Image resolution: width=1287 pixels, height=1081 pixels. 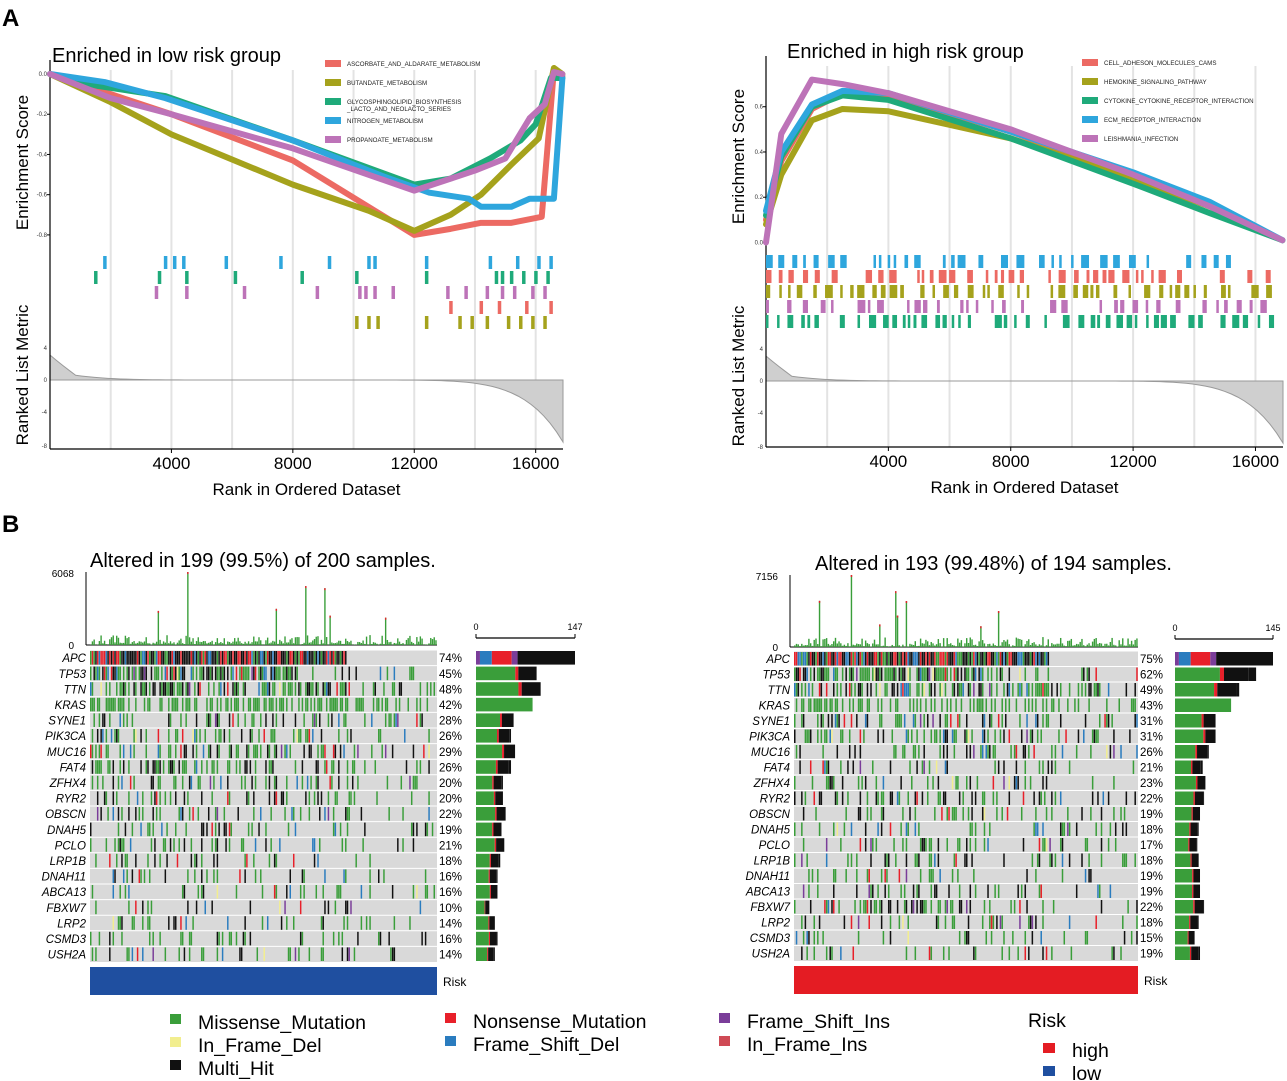 What do you see at coordinates (1151, 738) in the screenshot?
I see `percent-label: 31%` at bounding box center [1151, 738].